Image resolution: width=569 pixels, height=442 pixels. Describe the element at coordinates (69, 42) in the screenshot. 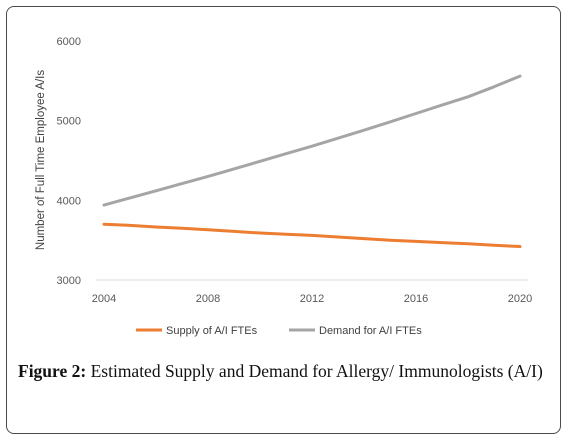

I see `y-tick-label: 6000` at that location.